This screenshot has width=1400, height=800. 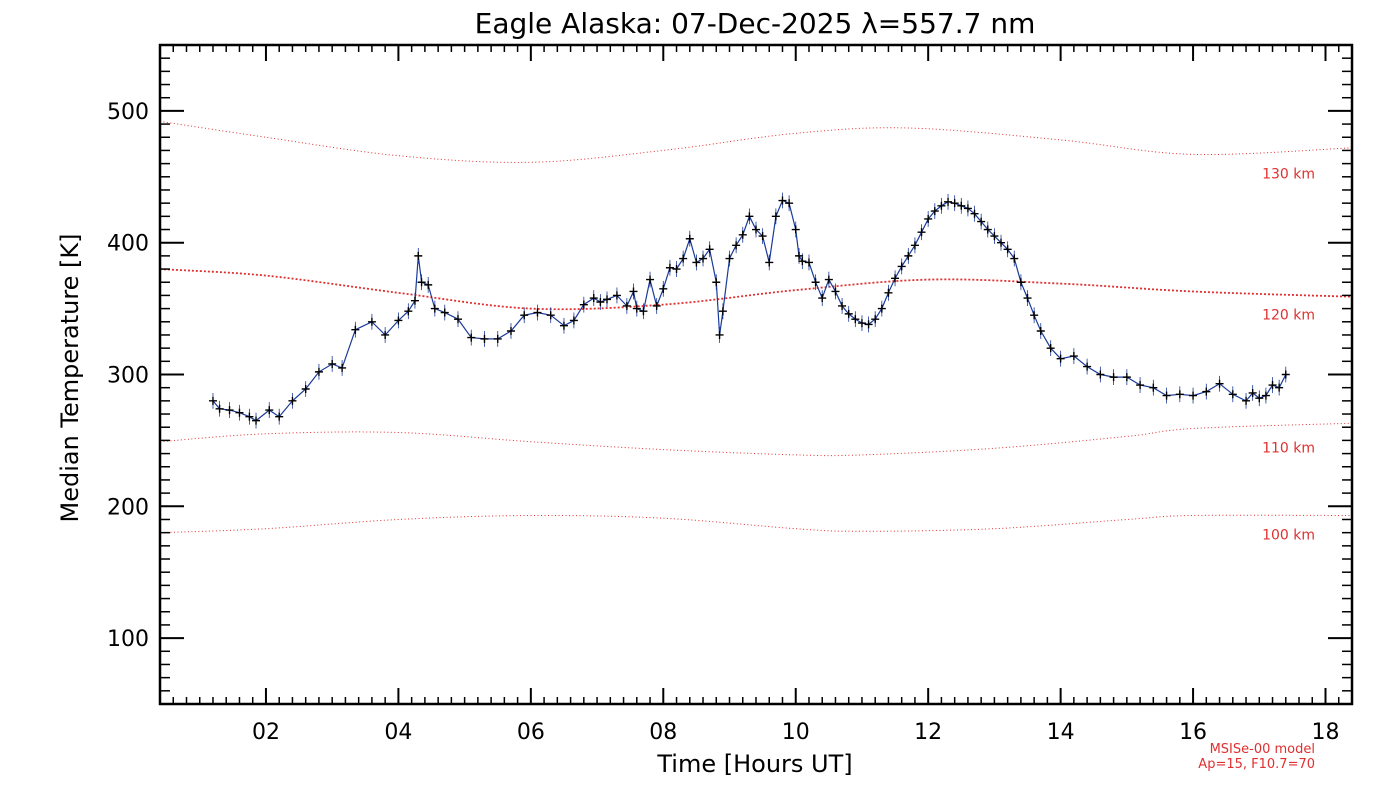 I want to click on x-tick-label: 16, so click(x=1193, y=732).